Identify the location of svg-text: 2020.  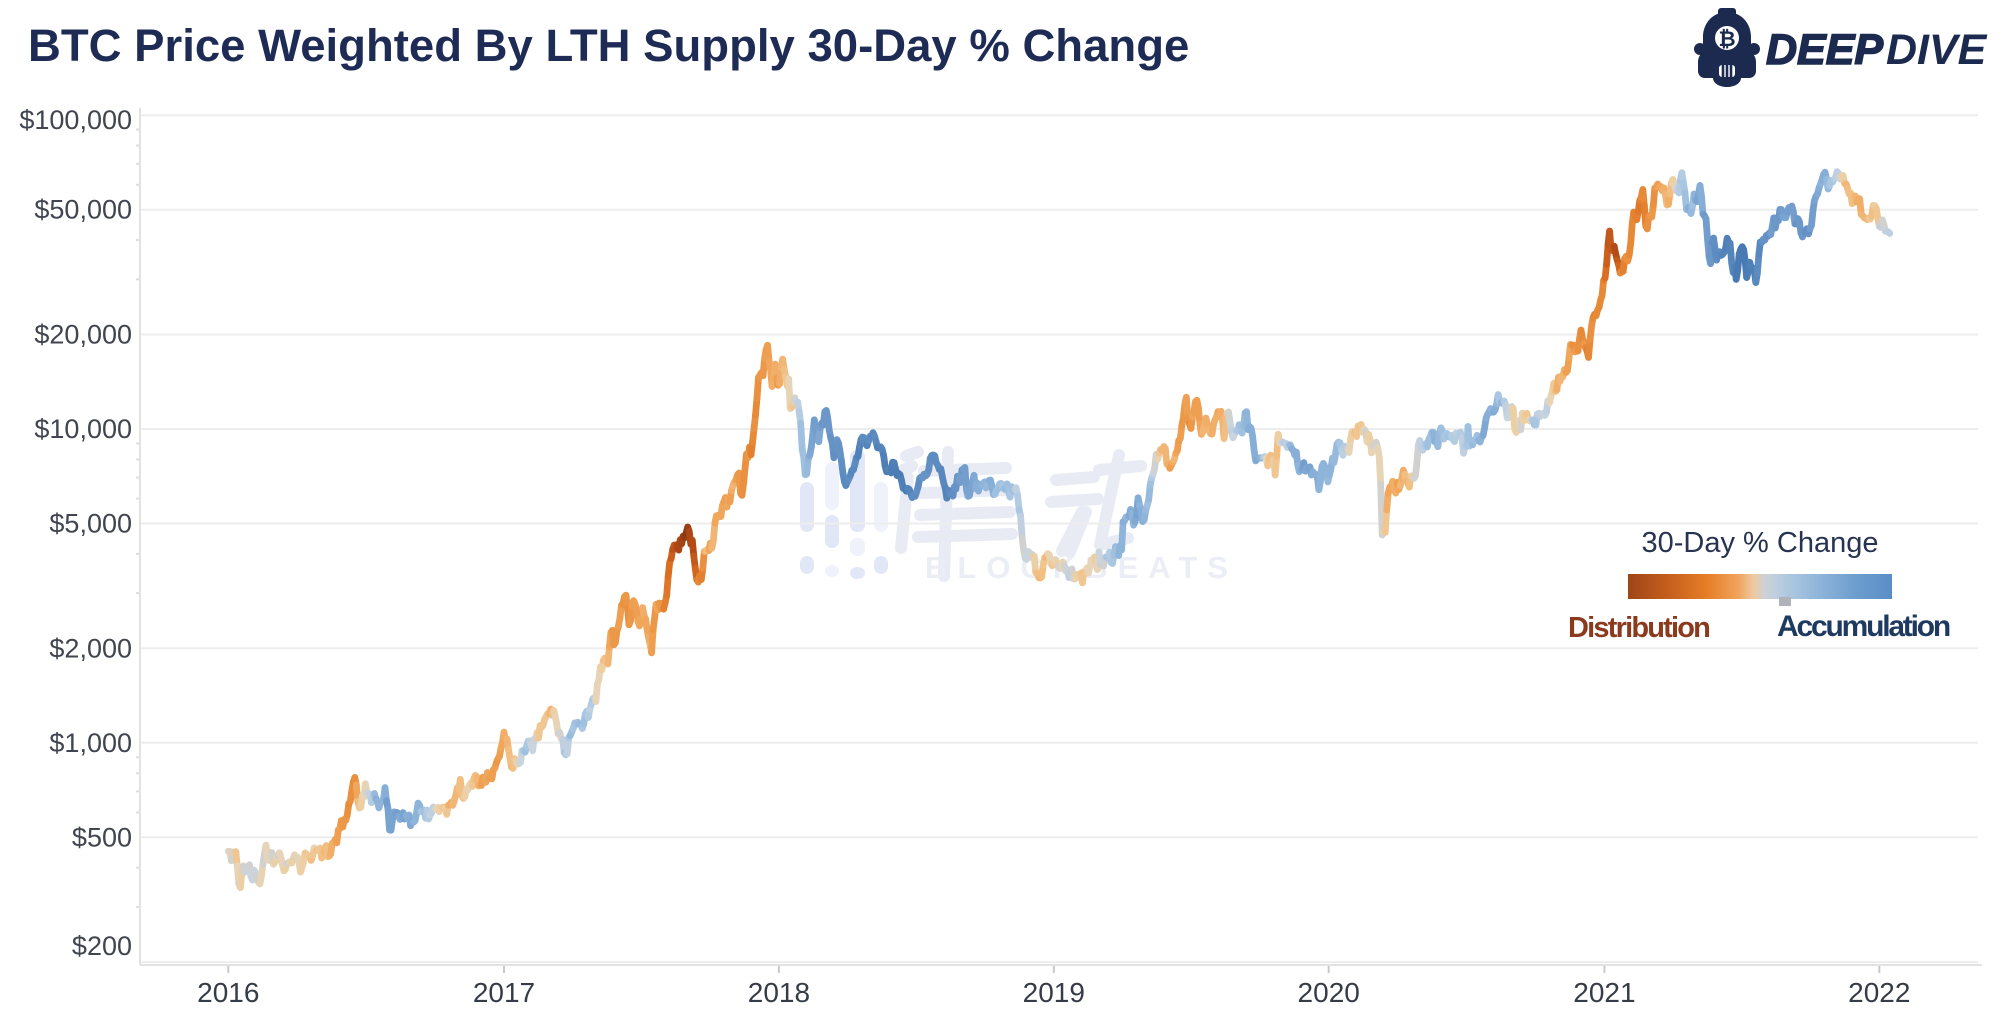
(1329, 992).